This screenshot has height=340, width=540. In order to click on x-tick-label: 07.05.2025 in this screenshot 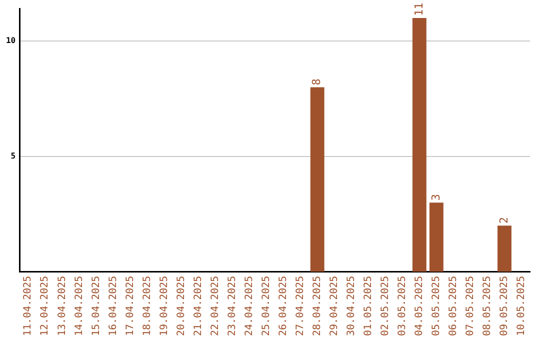, I will do `click(470, 306)`.